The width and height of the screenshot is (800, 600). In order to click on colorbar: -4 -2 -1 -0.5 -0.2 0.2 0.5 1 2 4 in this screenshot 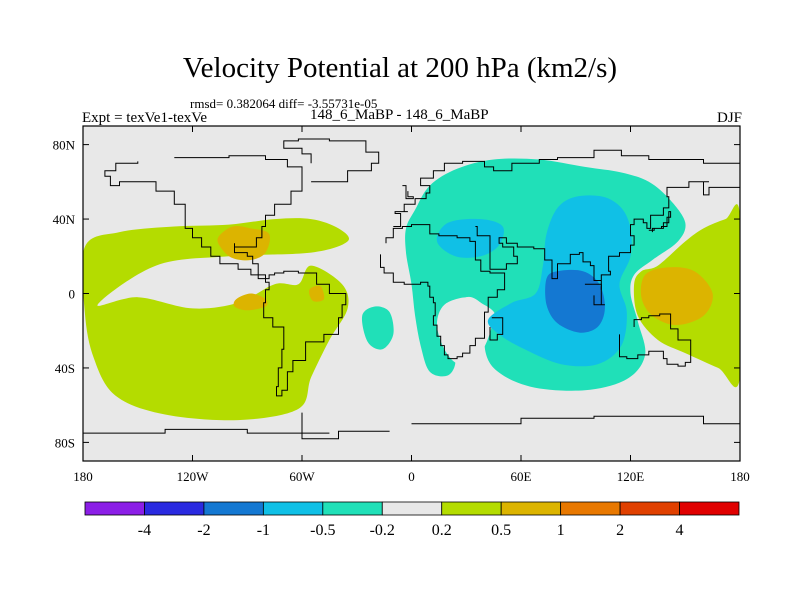, I will do `click(412, 520)`.